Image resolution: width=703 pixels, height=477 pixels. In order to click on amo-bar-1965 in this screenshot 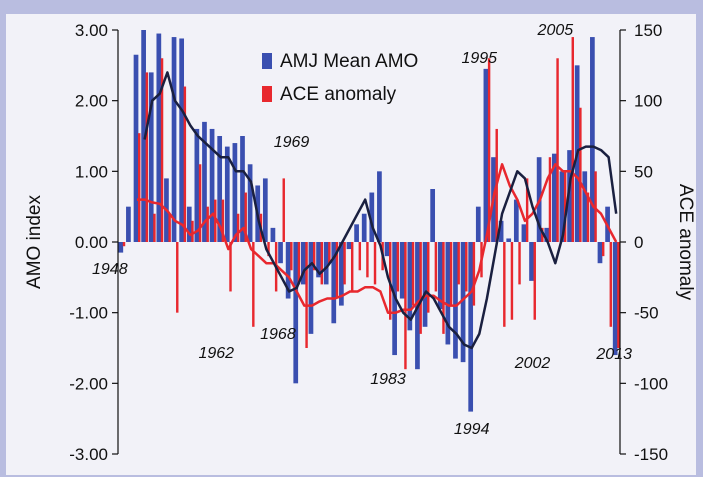, I will do `click(250, 203)`.